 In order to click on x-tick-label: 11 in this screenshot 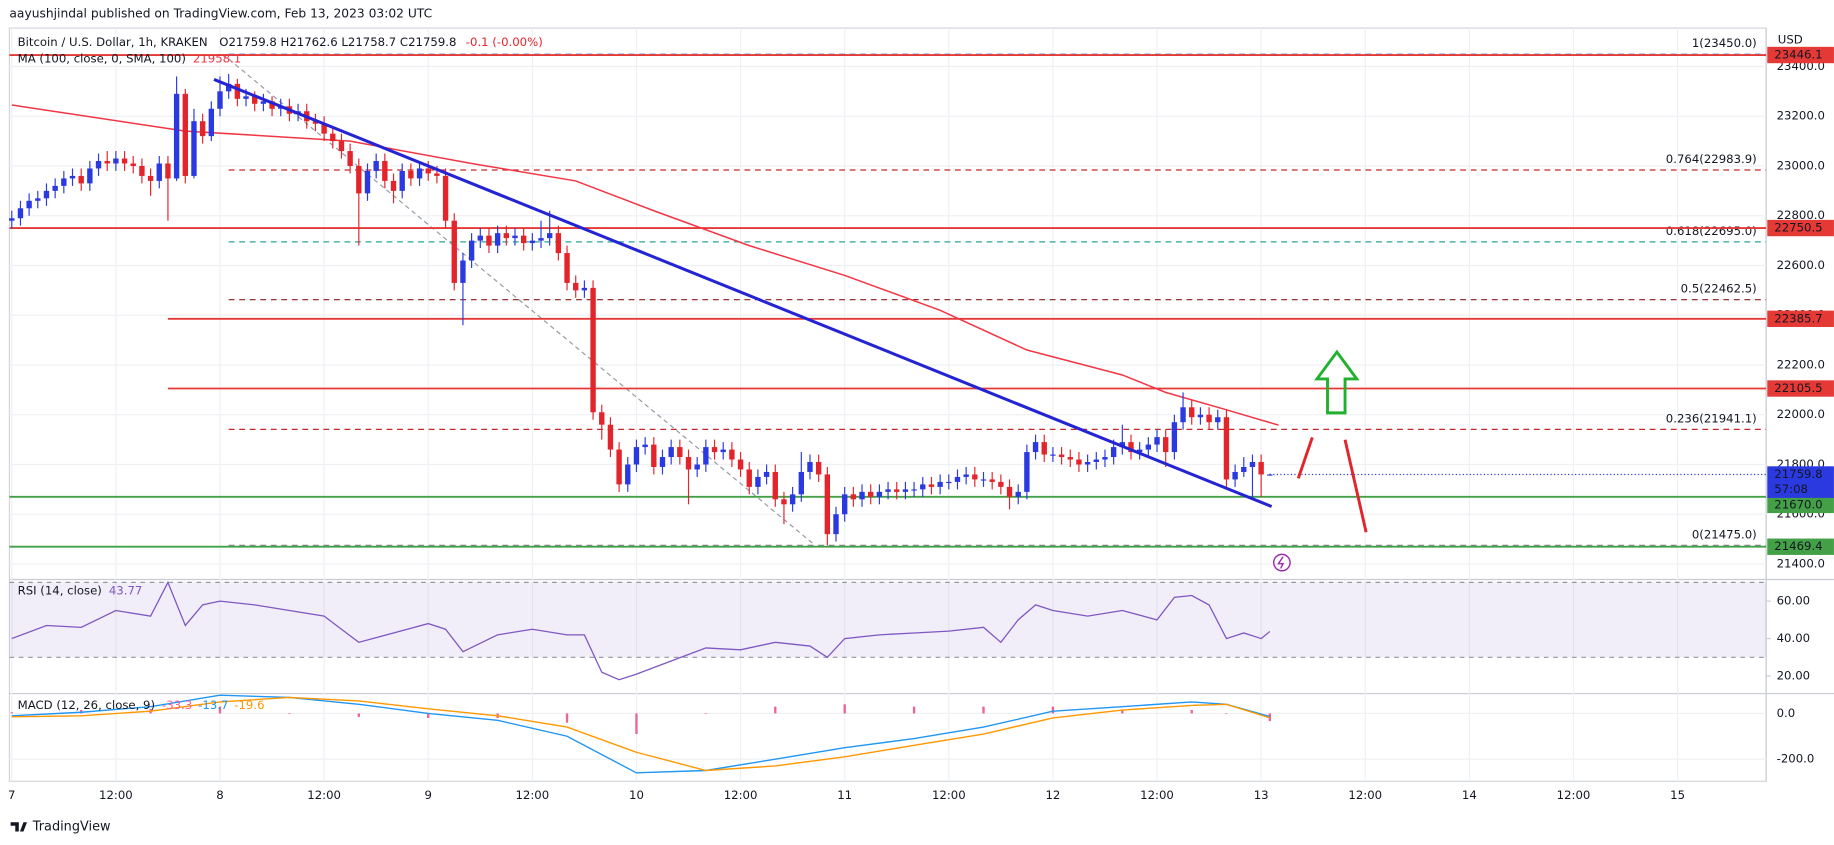, I will do `click(844, 795)`.